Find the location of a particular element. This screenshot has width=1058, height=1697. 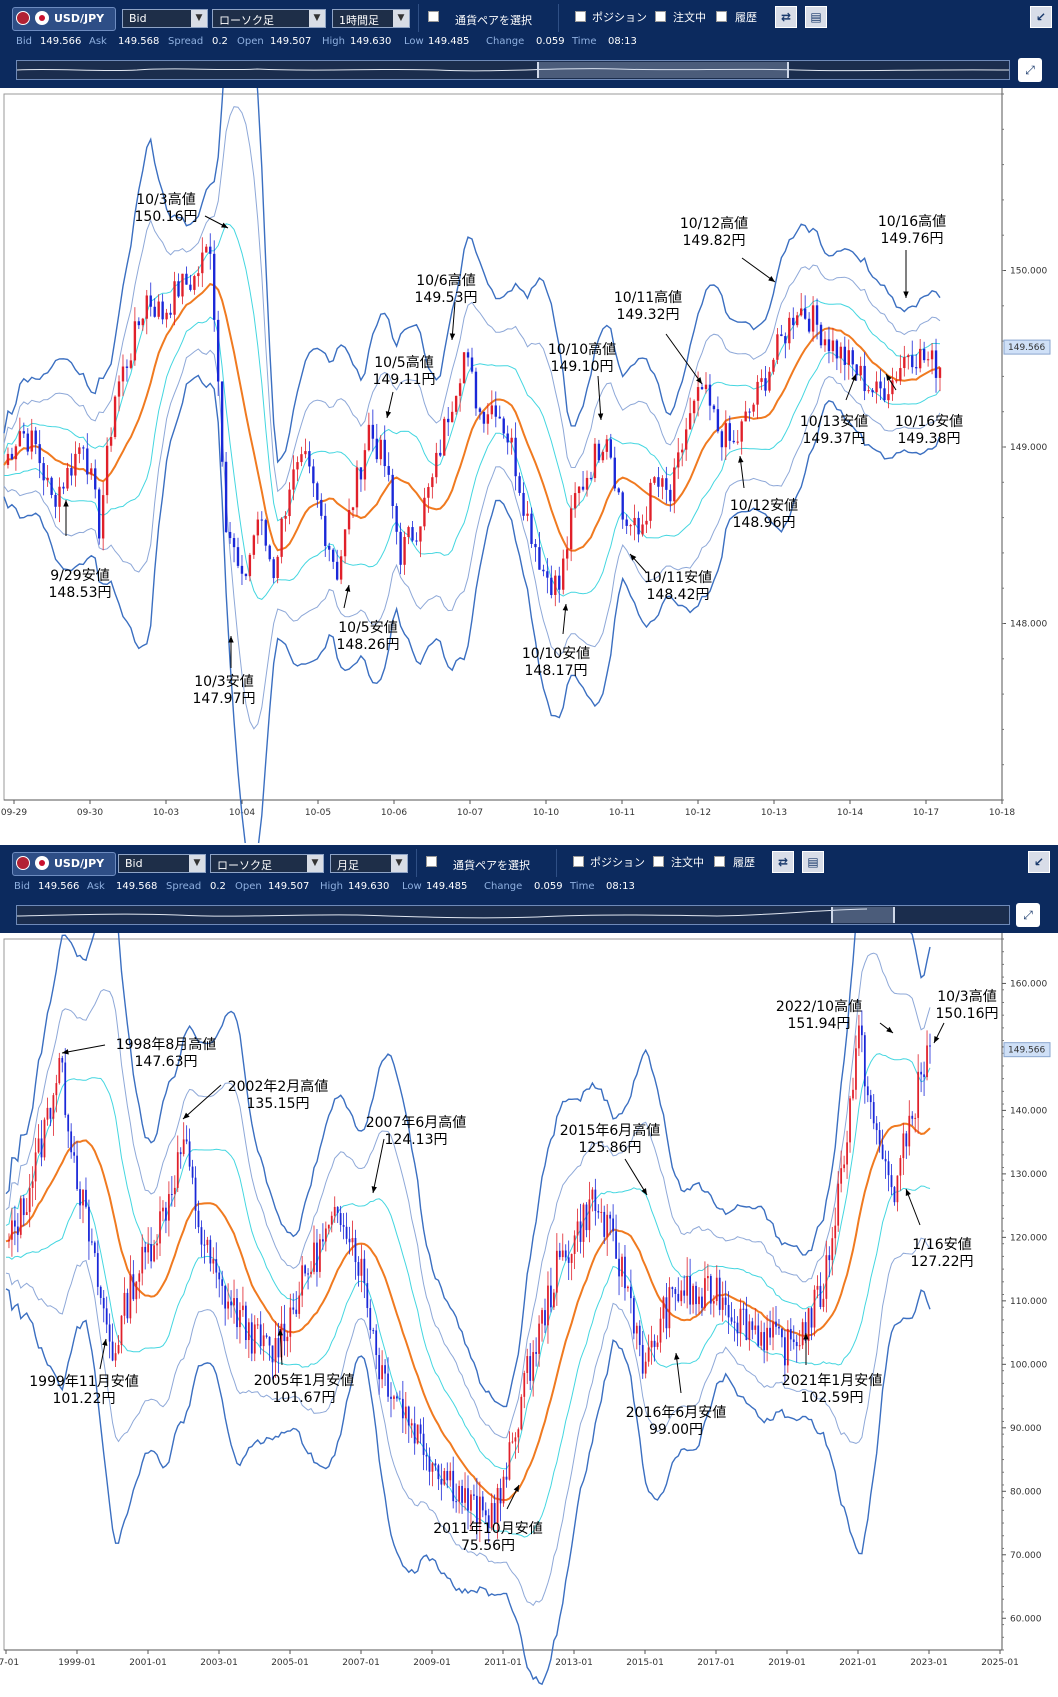

x-tick-label: 10-11 is located at coordinates (622, 813).